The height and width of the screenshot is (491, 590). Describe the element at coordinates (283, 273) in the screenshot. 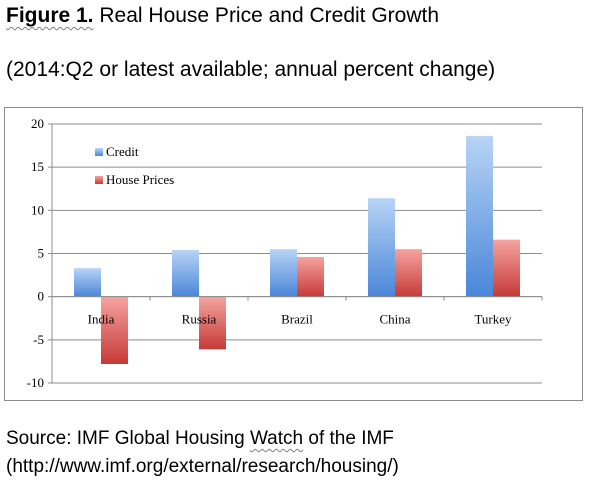

I see `bar-credit-brazil` at that location.